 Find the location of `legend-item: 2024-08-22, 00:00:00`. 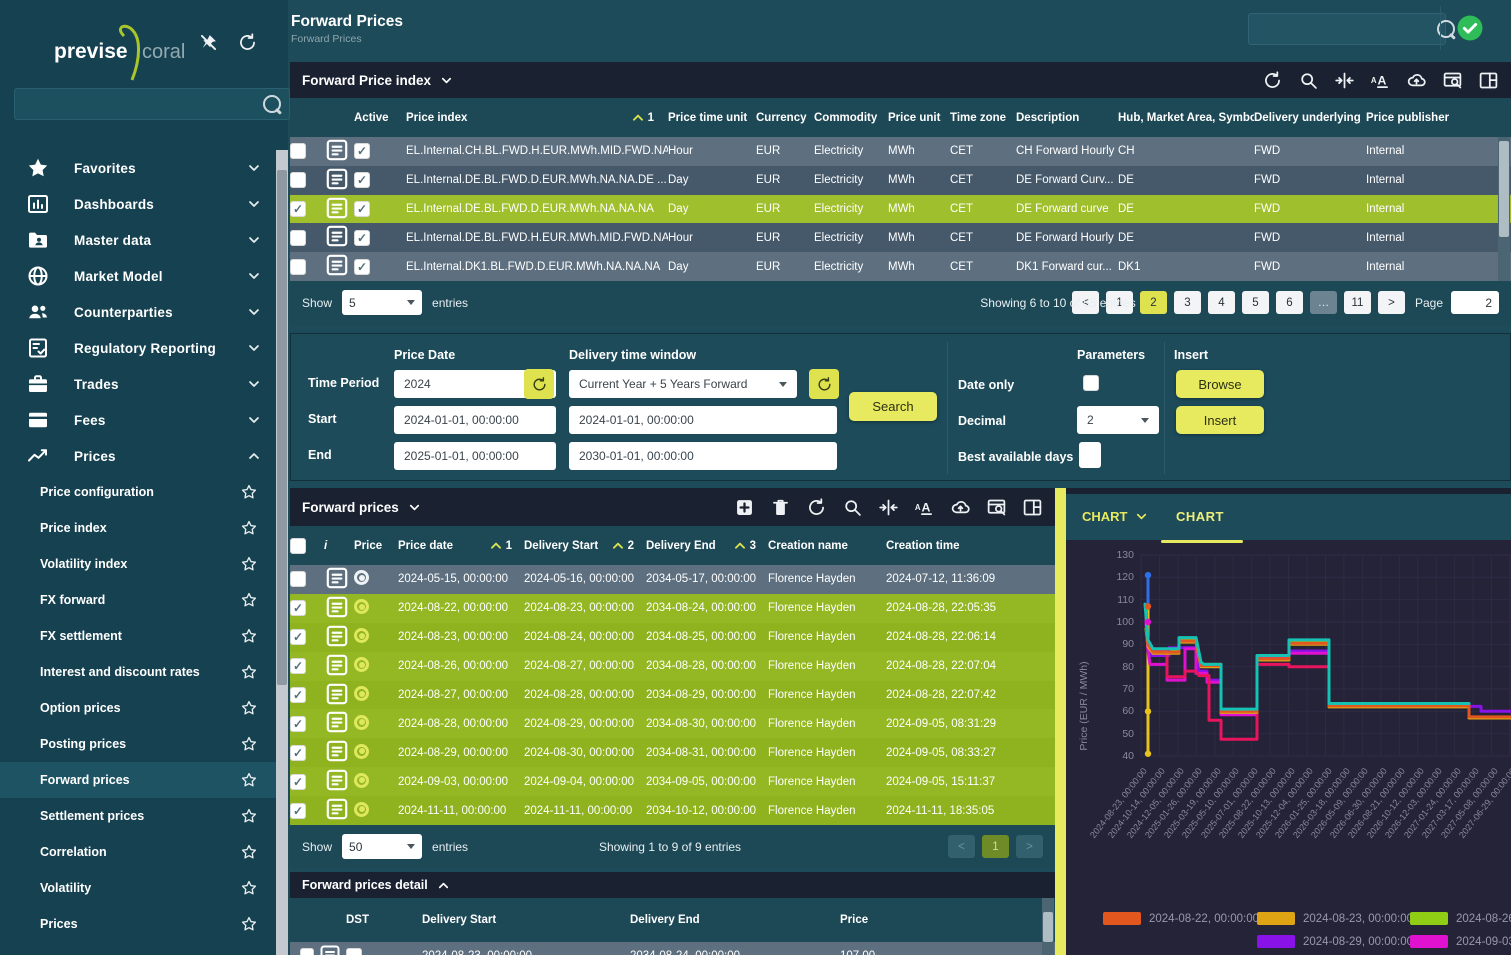

legend-item: 2024-08-22, 00:00:00 is located at coordinates (1181, 918).